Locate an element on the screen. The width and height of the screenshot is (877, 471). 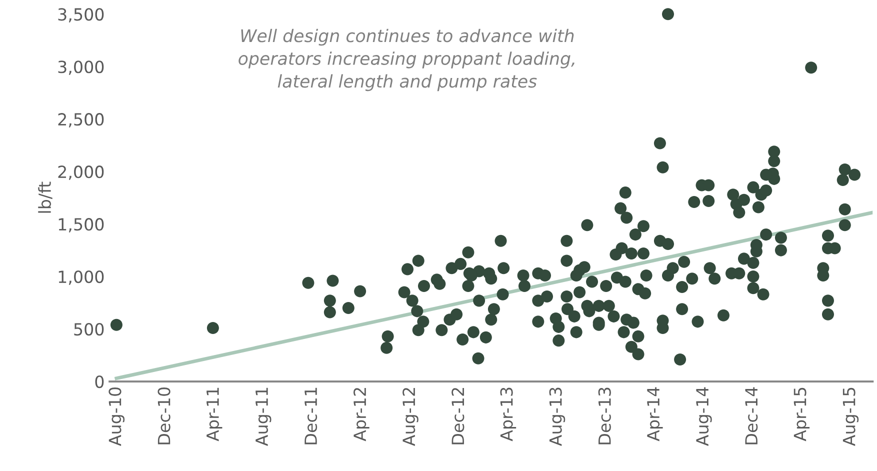
x-tick-label: Apr-15 is located at coordinates (802, 415).